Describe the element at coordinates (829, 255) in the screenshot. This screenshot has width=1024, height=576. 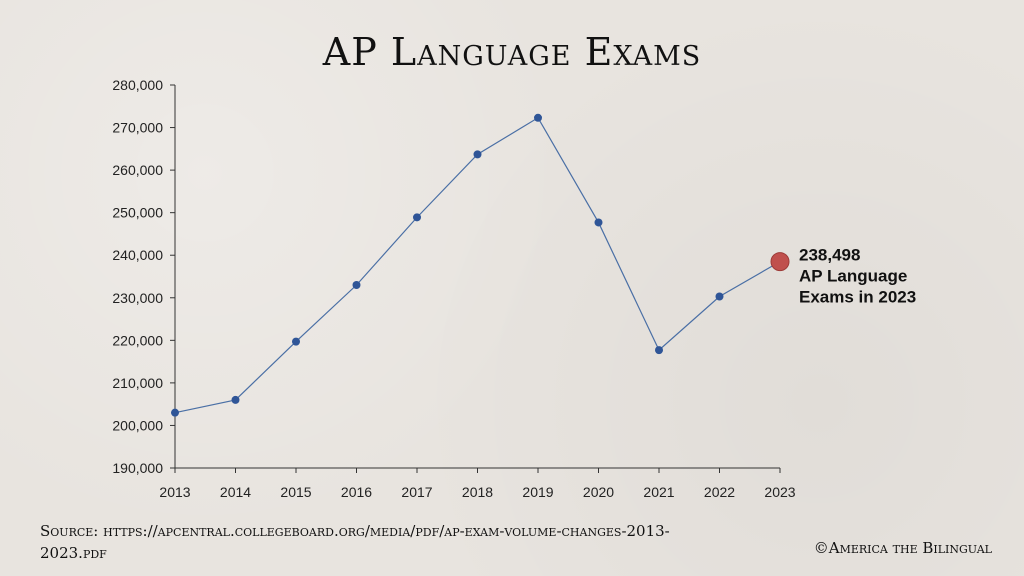
I see `annotation-line: 238,498` at that location.